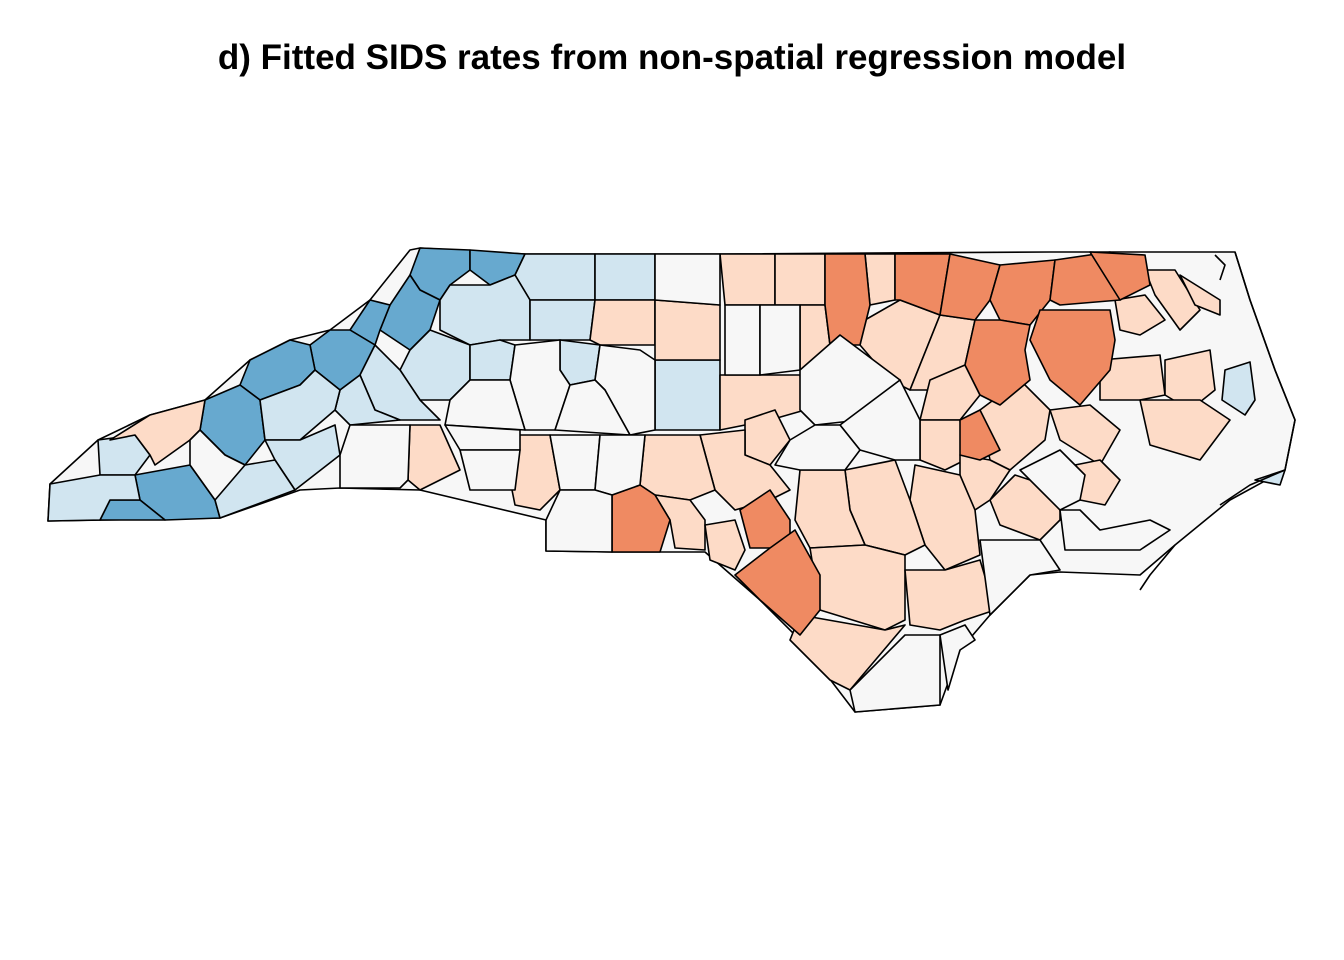 The height and width of the screenshot is (960, 1344). What do you see at coordinates (1220, 267) in the screenshot?
I see `sound-island` at bounding box center [1220, 267].